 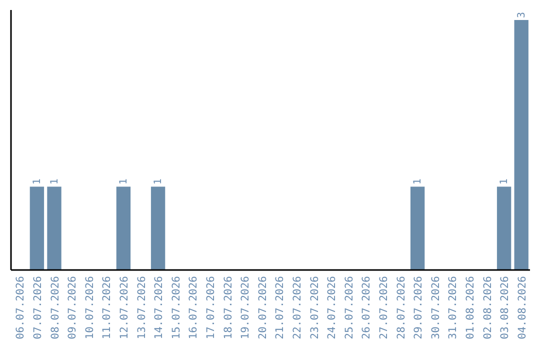 What do you see at coordinates (401, 308) in the screenshot?
I see `x-tick-label: 28.07.2026` at bounding box center [401, 308].